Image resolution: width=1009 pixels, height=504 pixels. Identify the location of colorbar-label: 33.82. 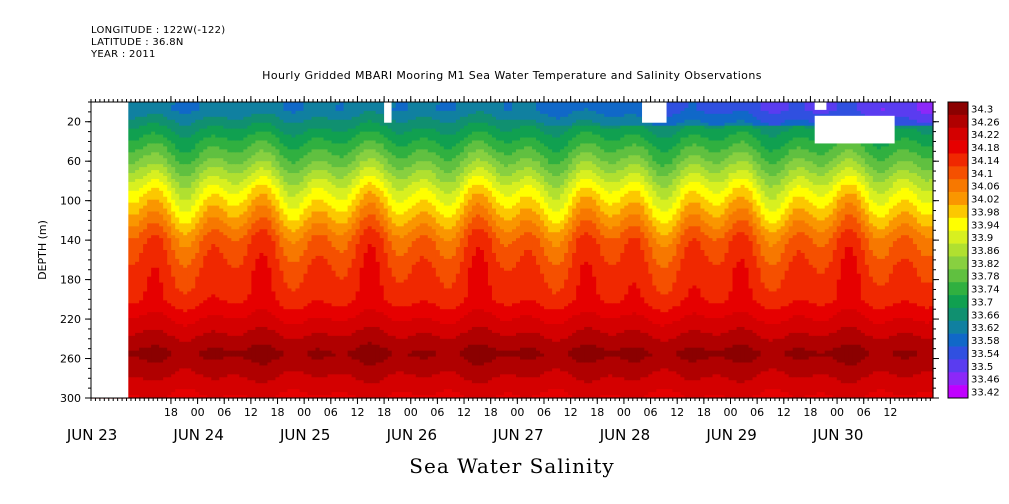
(985, 264).